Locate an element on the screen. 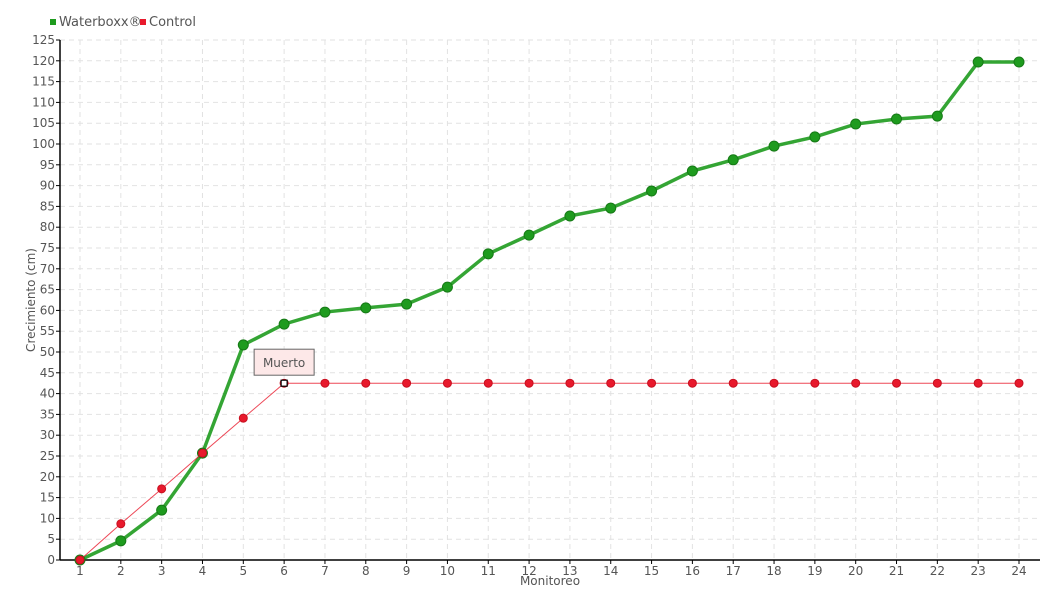 Image resolution: width=1060 pixels, height=604 pixels. y-tick-label: 25 is located at coordinates (47, 456).